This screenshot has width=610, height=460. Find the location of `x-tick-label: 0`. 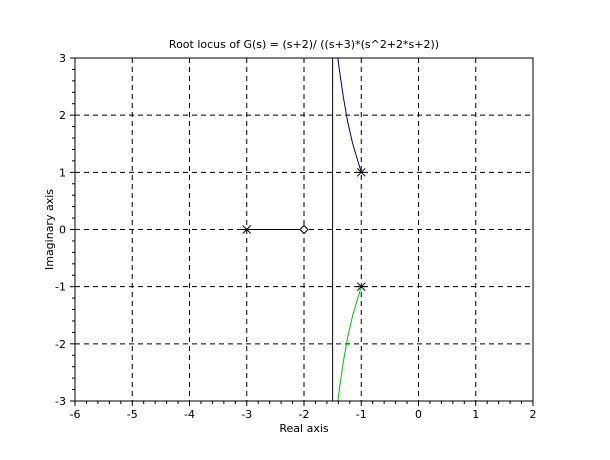

x-tick-label: 0 is located at coordinates (418, 414).